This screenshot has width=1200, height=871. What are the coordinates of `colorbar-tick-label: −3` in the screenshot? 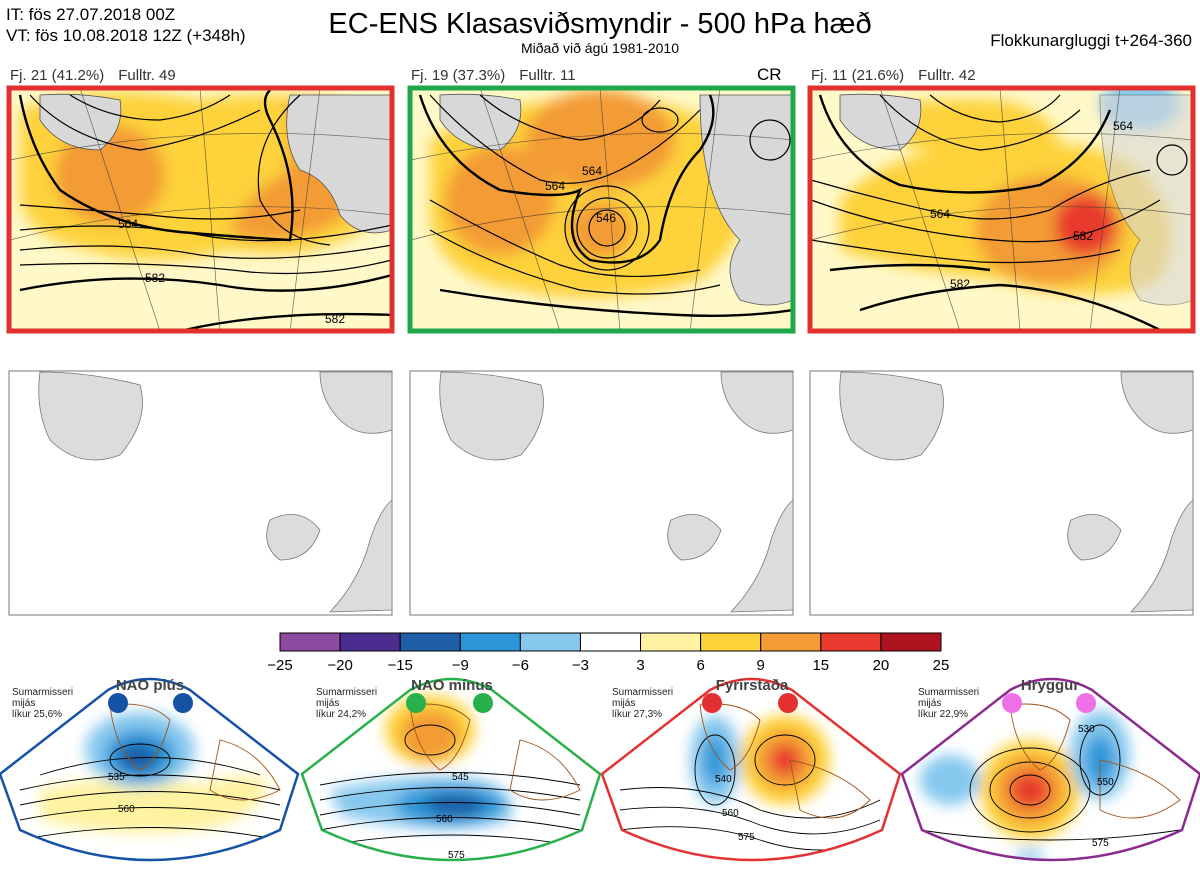 It's located at (580, 665).